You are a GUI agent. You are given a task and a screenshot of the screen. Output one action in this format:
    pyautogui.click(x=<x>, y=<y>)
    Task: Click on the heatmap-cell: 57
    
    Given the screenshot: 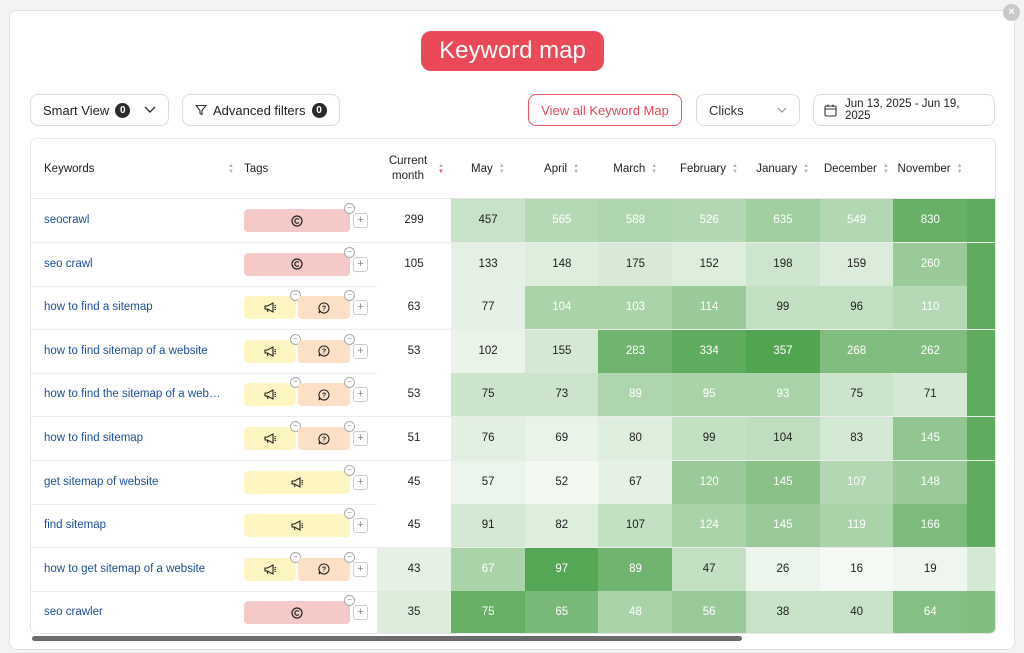 What is the action you would take?
    pyautogui.click(x=488, y=482)
    